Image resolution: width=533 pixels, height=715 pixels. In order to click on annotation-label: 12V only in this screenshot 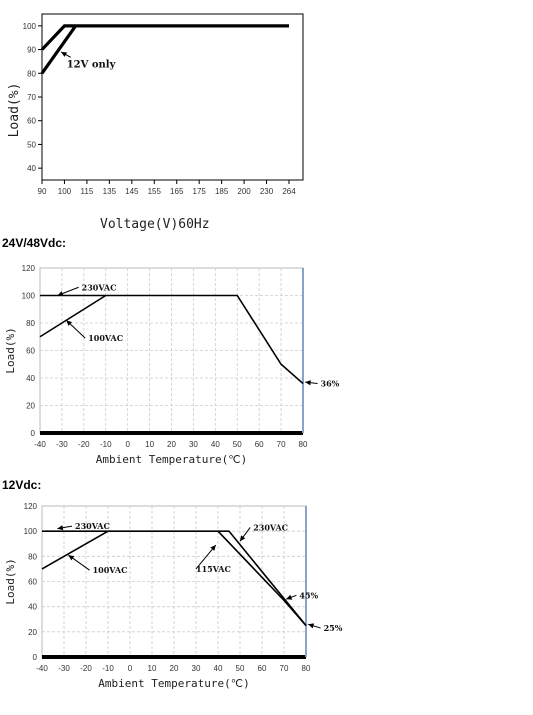, I will do `click(92, 64)`.